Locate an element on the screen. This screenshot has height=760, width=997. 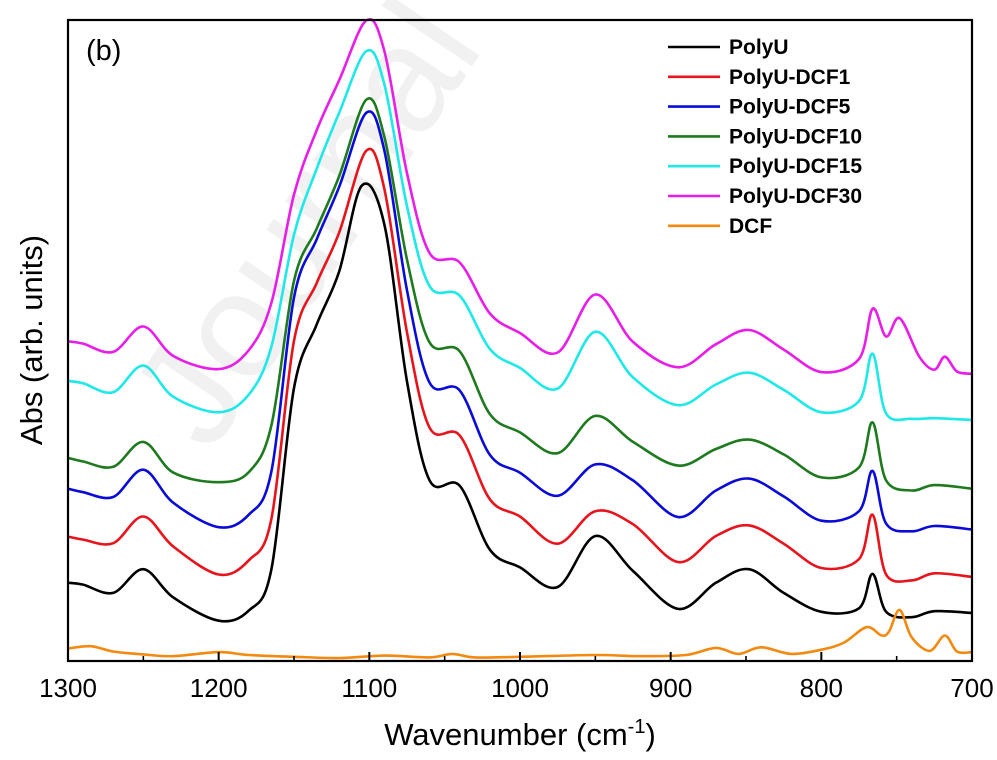
x-axis-title-main: Wavenumber (cm is located at coordinates (505, 734).